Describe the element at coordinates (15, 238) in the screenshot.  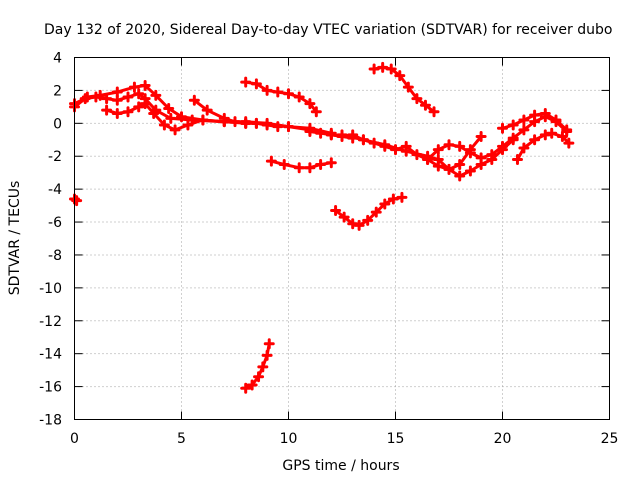
I see `y-axis-label: SDTVAR / TECUs` at that location.